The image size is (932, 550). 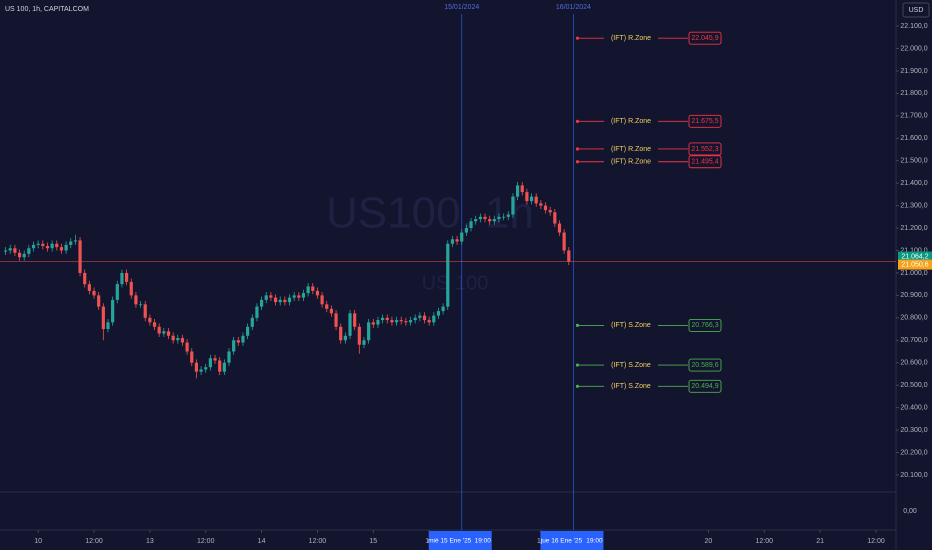 What do you see at coordinates (913, 71) in the screenshot?
I see `y-tick-label: 21.900,0` at bounding box center [913, 71].